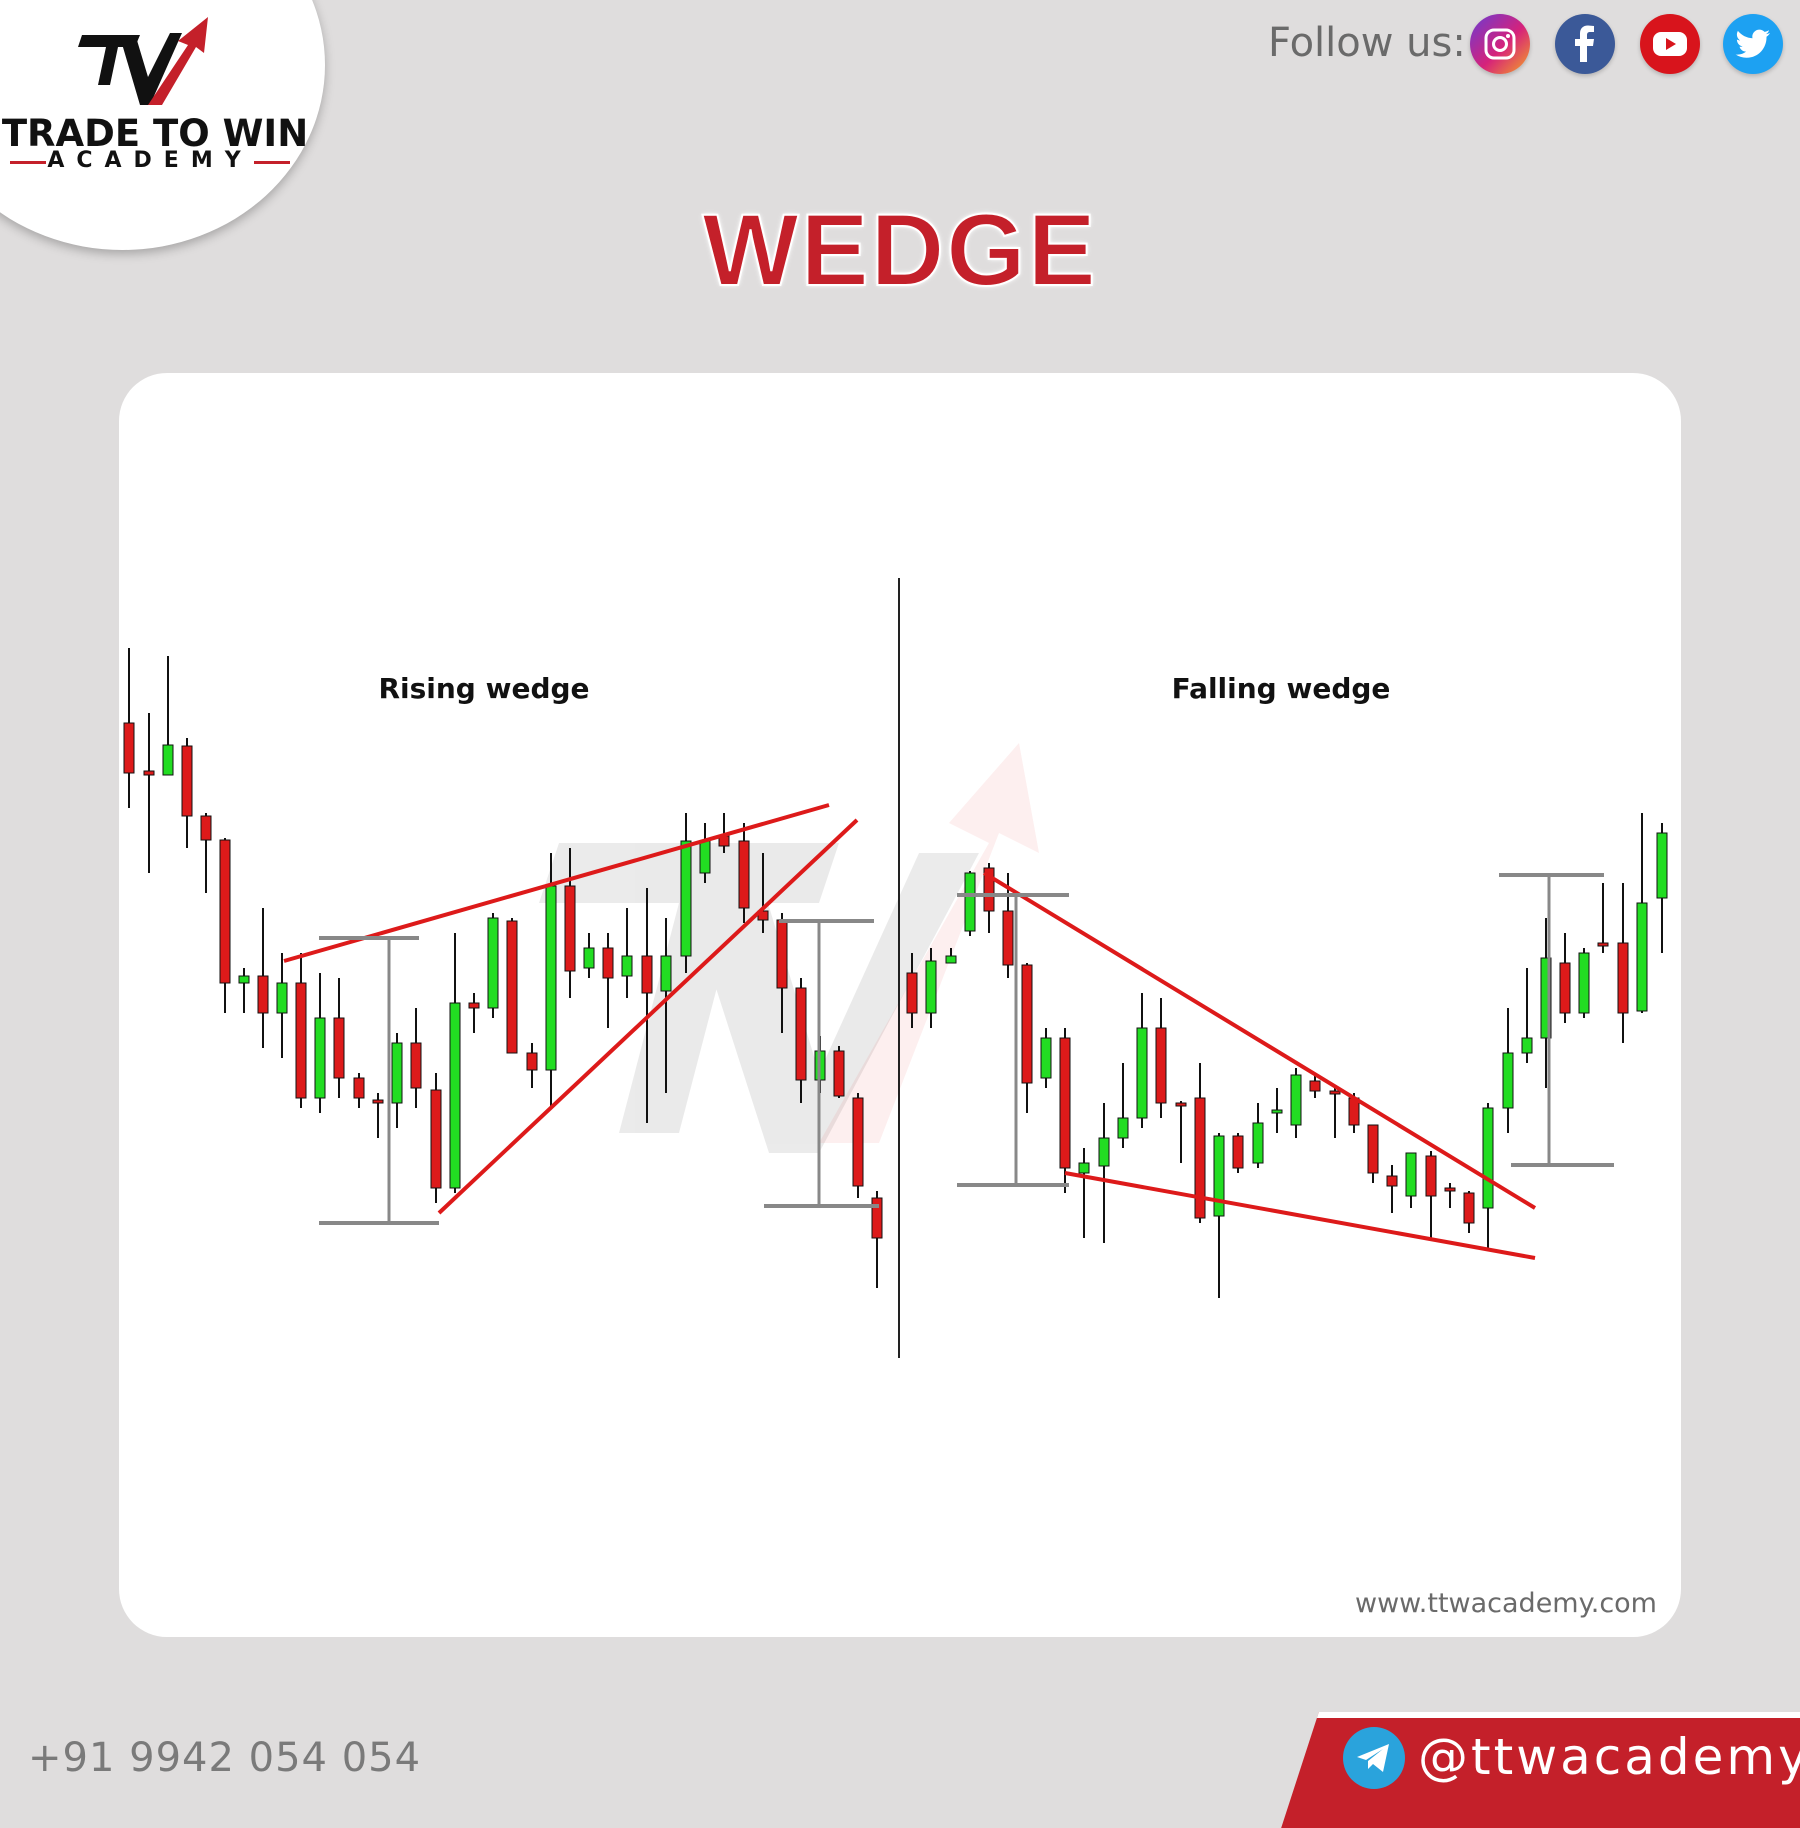  Describe the element at coordinates (1609, 1757) in the screenshot. I see `social-handle: @ttwacademy` at that location.